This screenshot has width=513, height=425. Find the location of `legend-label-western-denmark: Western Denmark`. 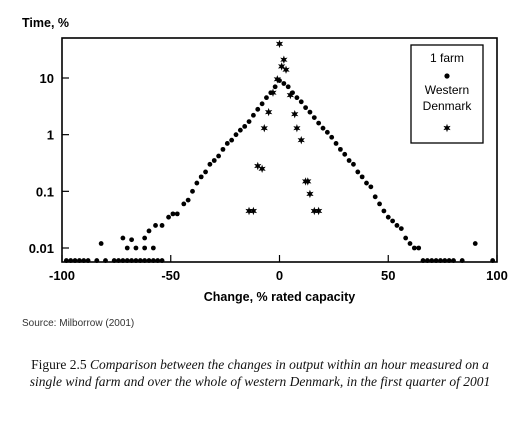

legend-label-western-denmark: Western Denmark is located at coordinates (448, 98).